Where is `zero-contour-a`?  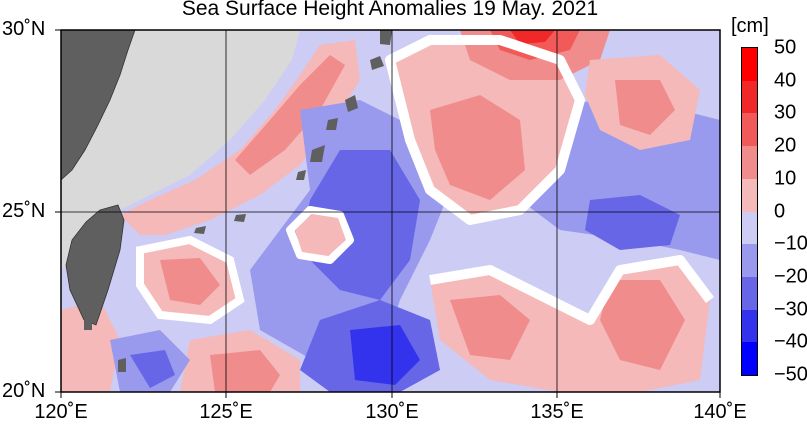
zero-contour-a is located at coordinates (485, 130).